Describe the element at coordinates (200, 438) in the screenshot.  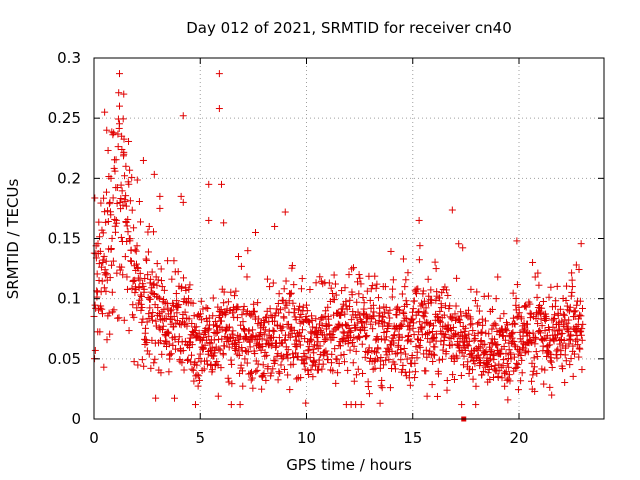
I see `x-tick-label: 5` at that location.